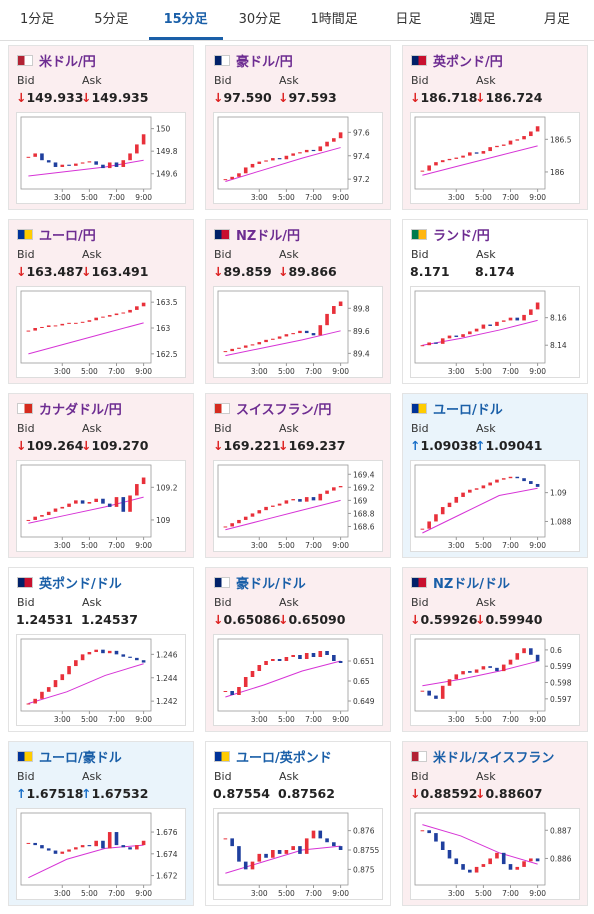 Image resolution: width=594 pixels, height=914 pixels. Describe the element at coordinates (494, 758) in the screenshot. I see `pair-title: 米ドル/スイスフラン` at that location.